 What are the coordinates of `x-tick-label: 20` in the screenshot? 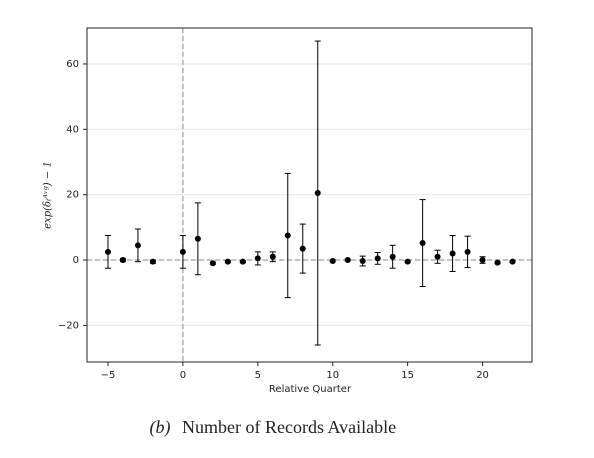 It's located at (482, 375).